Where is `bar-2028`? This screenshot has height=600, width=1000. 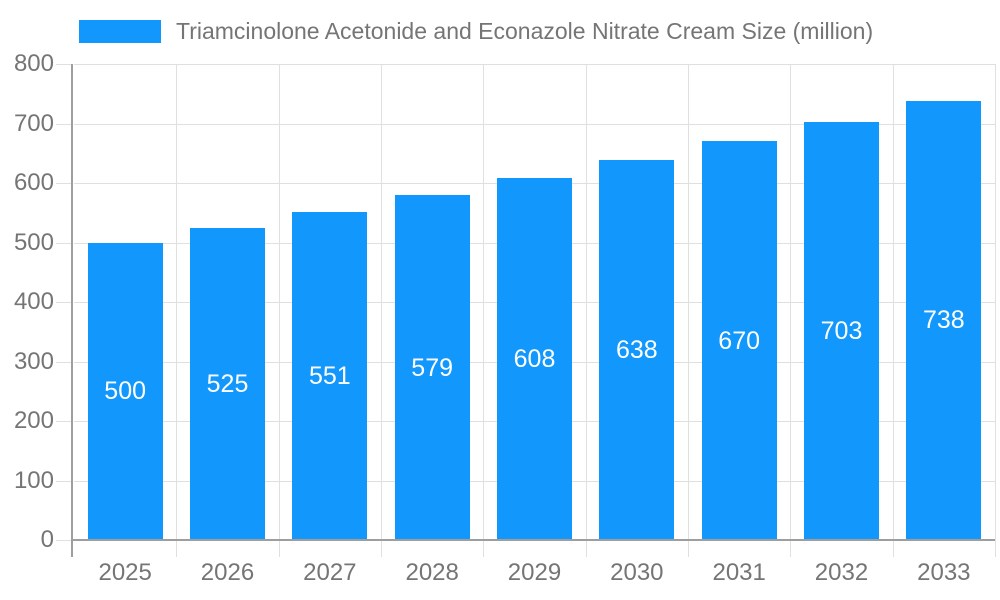
bar-2028 is located at coordinates (432, 367).